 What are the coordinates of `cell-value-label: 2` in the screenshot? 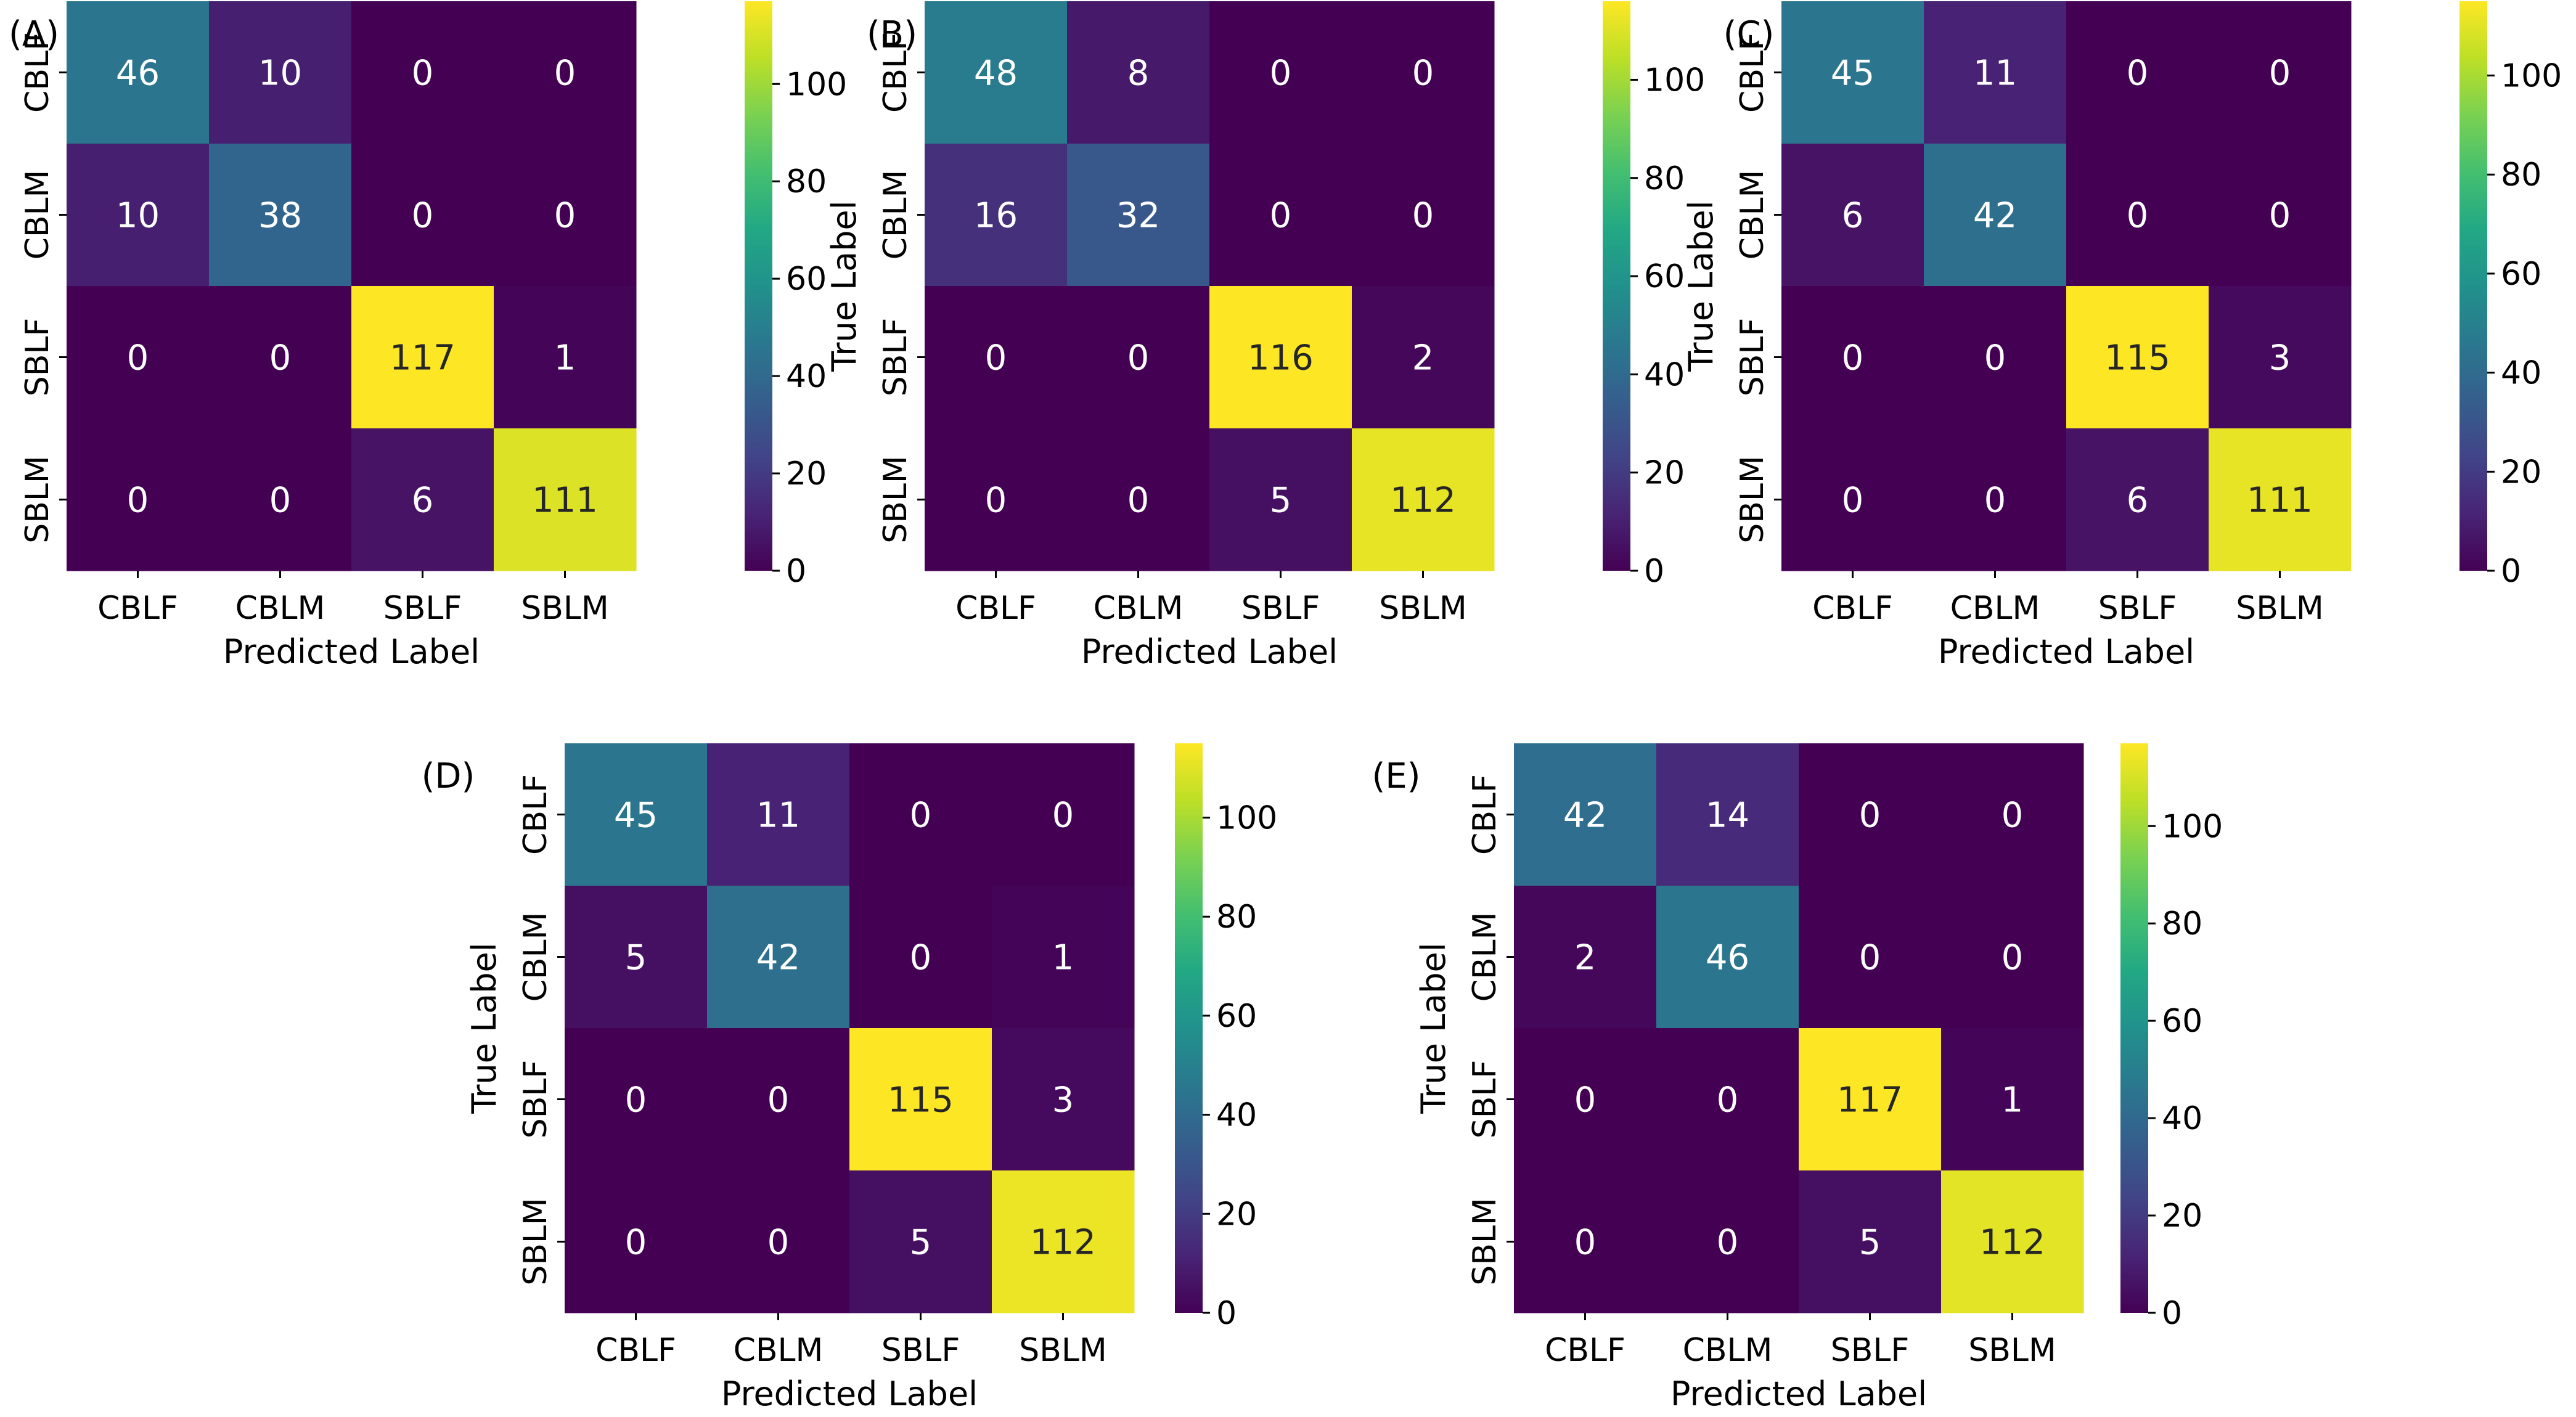 It's located at (1585, 958).